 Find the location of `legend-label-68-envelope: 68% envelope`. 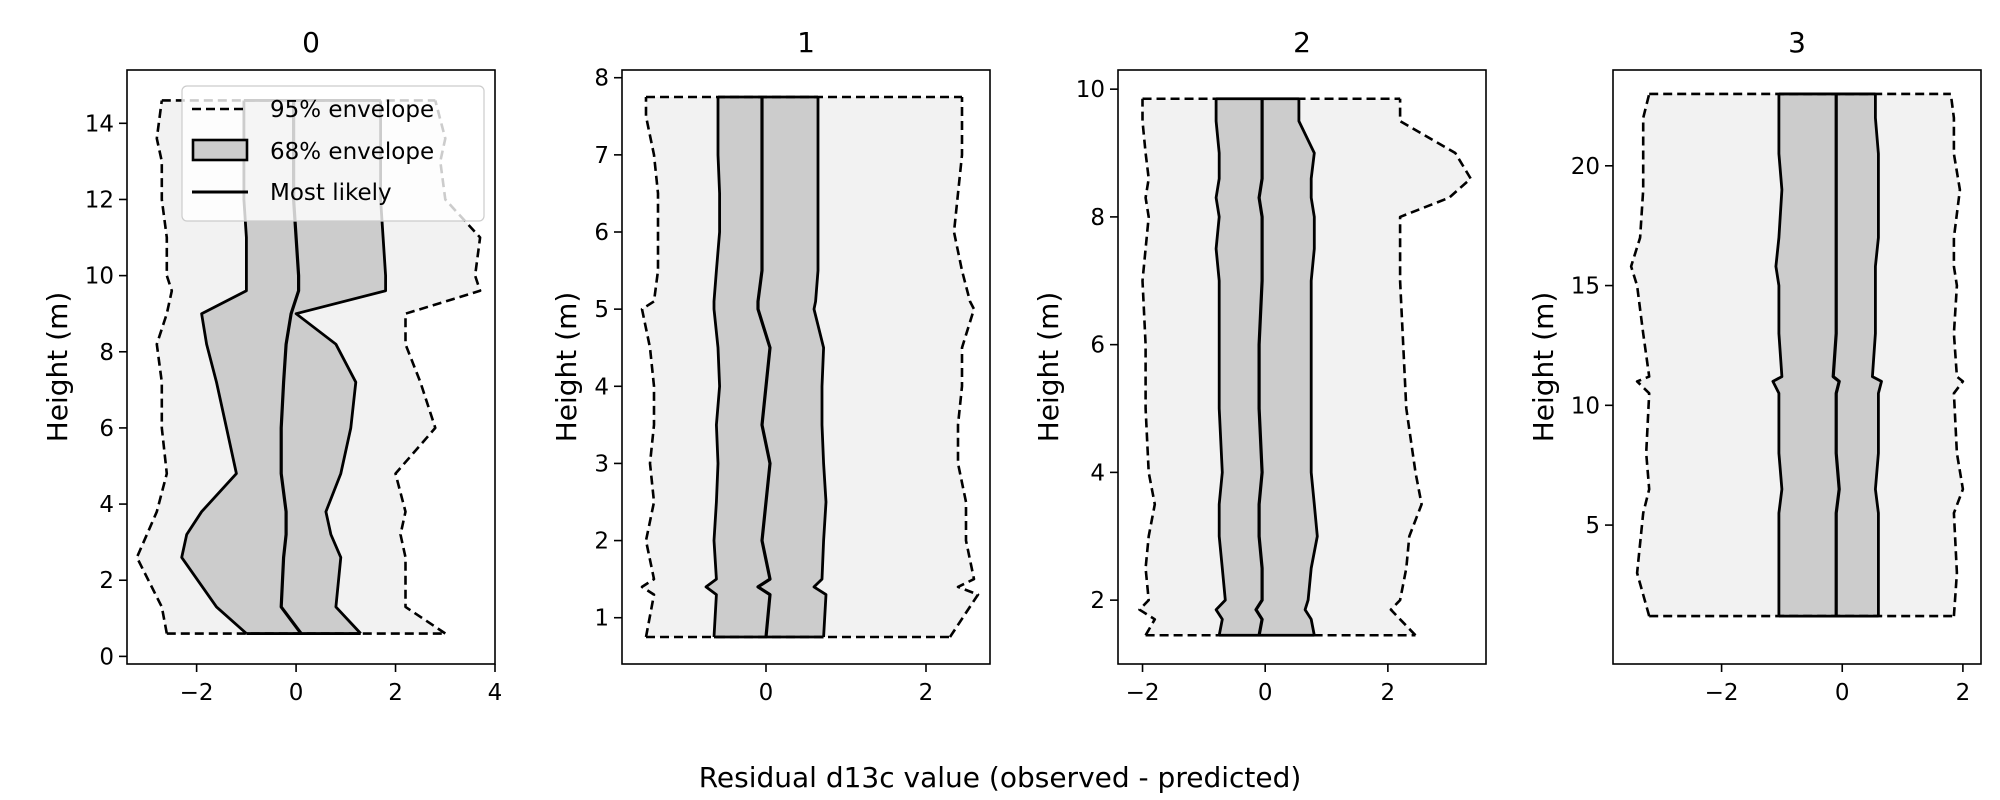

legend-label-68-envelope: 68% envelope is located at coordinates (352, 152).